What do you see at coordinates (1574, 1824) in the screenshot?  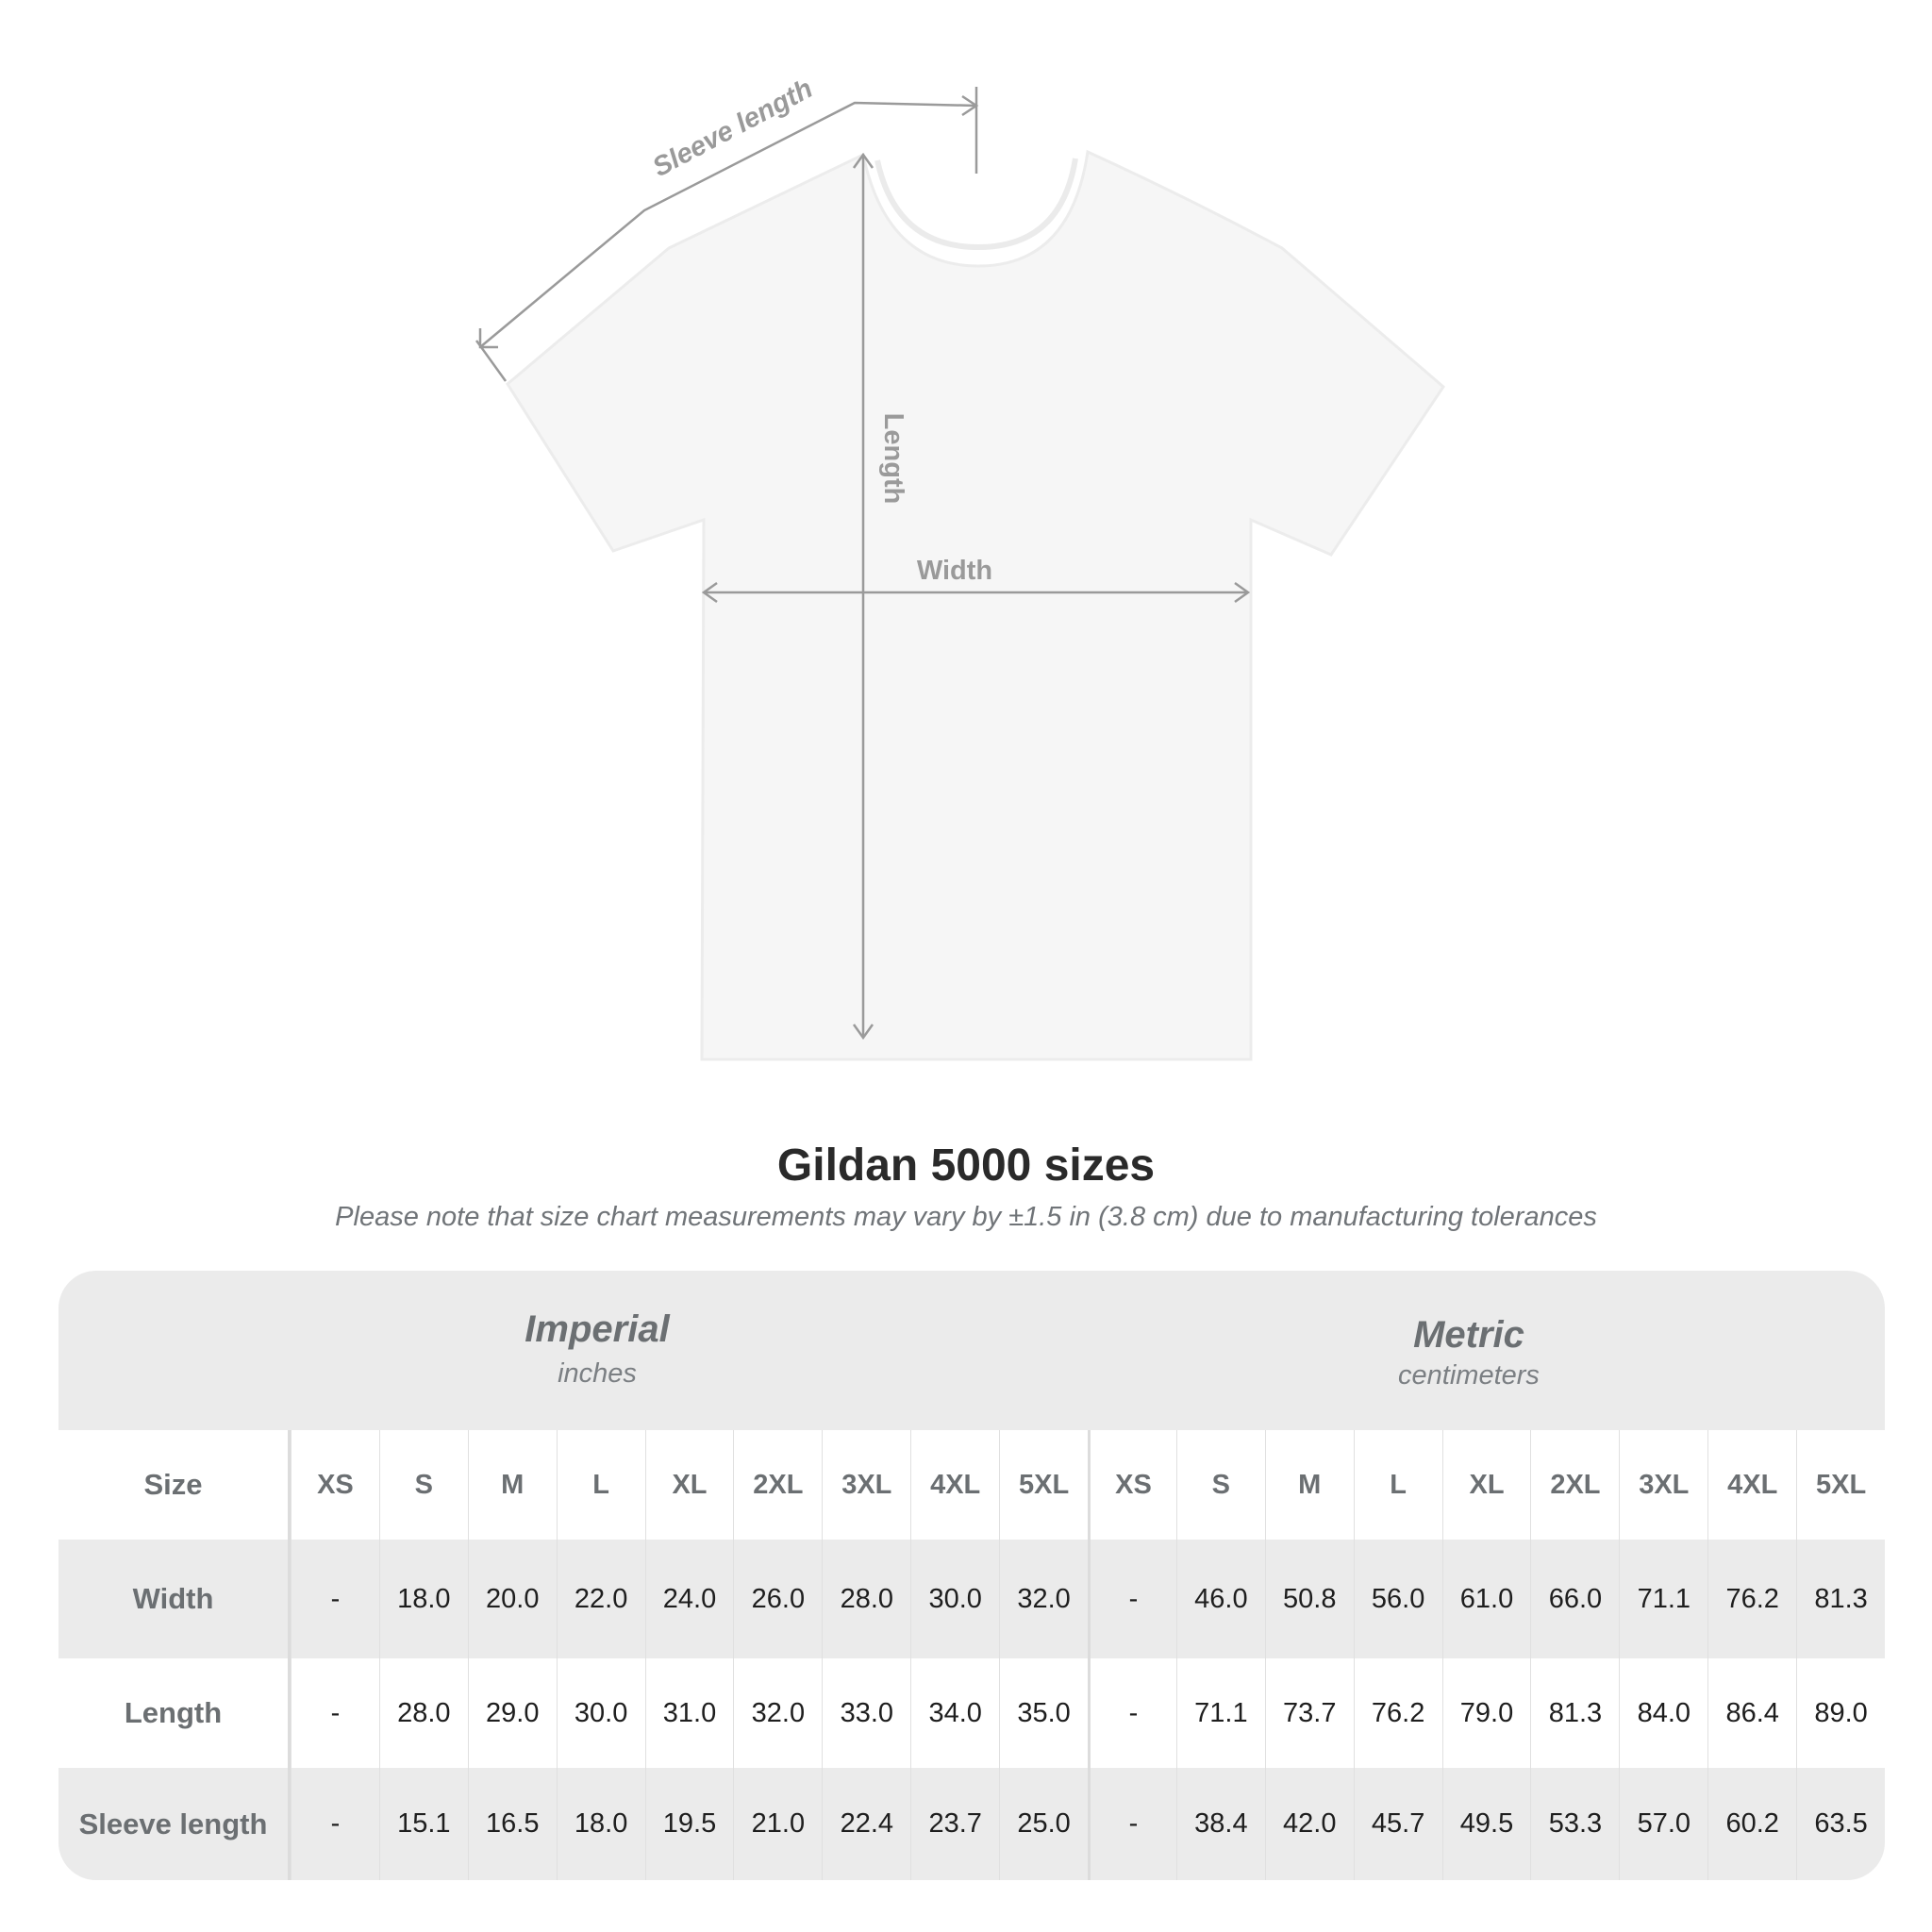 I see `table-cell: 53.3` at bounding box center [1574, 1824].